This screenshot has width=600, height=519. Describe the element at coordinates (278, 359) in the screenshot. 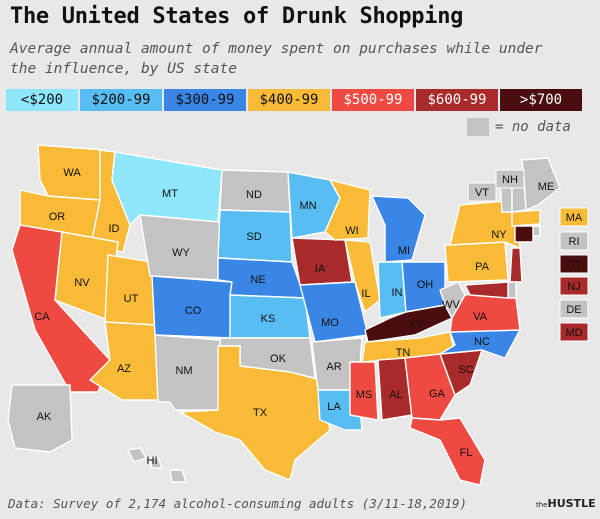

I see `state-label-ok: OK` at that location.